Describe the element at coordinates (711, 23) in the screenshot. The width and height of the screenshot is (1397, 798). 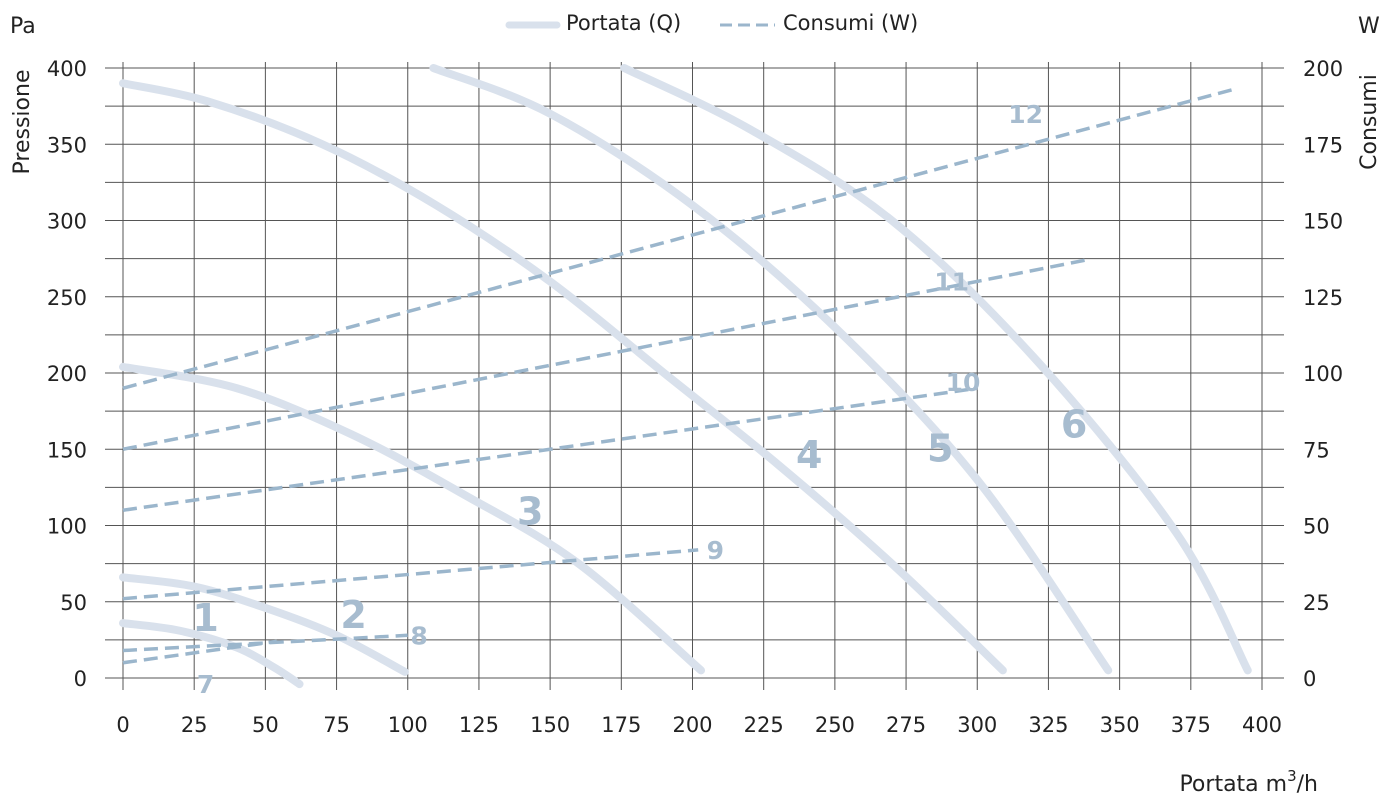
I see `legend: Portata (Q) Consumi (W)` at that location.